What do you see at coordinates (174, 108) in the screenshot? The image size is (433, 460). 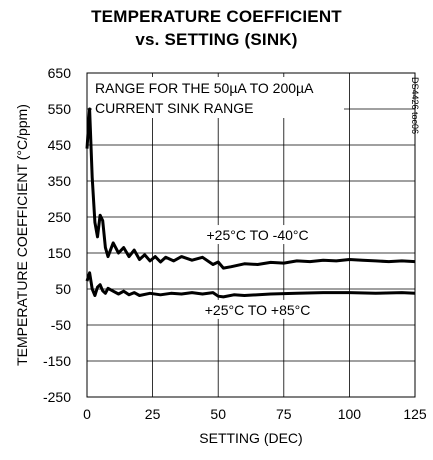 I see `range-annotation-line2: CURRENT SINK RANGE` at bounding box center [174, 108].